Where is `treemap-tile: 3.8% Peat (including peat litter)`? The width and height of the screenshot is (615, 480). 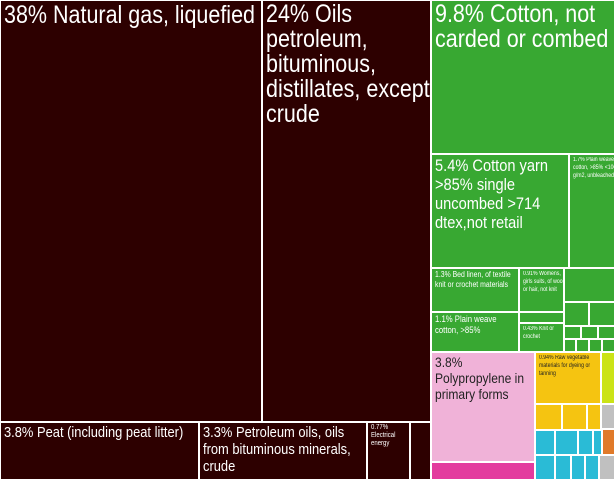 treemap-tile: 3.8% Peat (including peat litter) is located at coordinates (99, 451).